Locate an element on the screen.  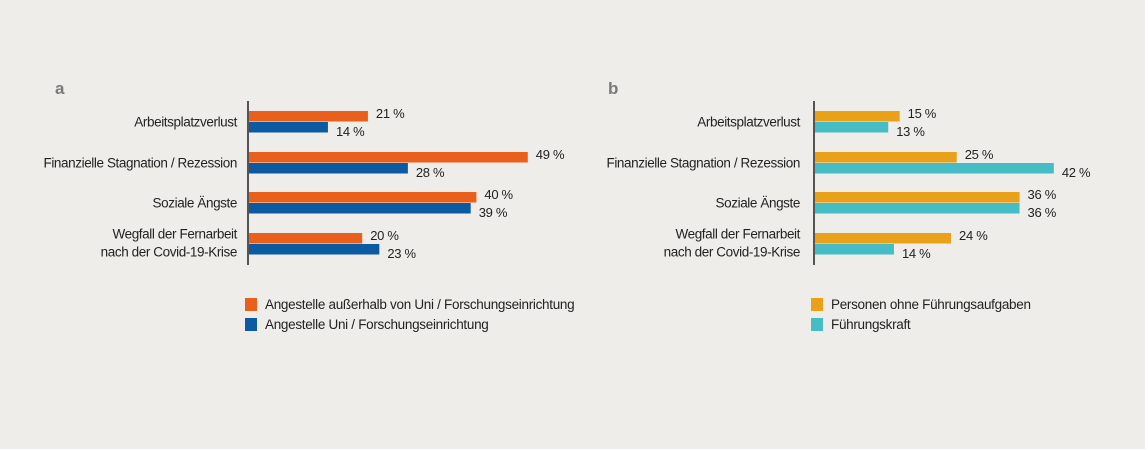
legend-label: Angestelle Uni / Forschungseinrichtung is located at coordinates (376, 324).